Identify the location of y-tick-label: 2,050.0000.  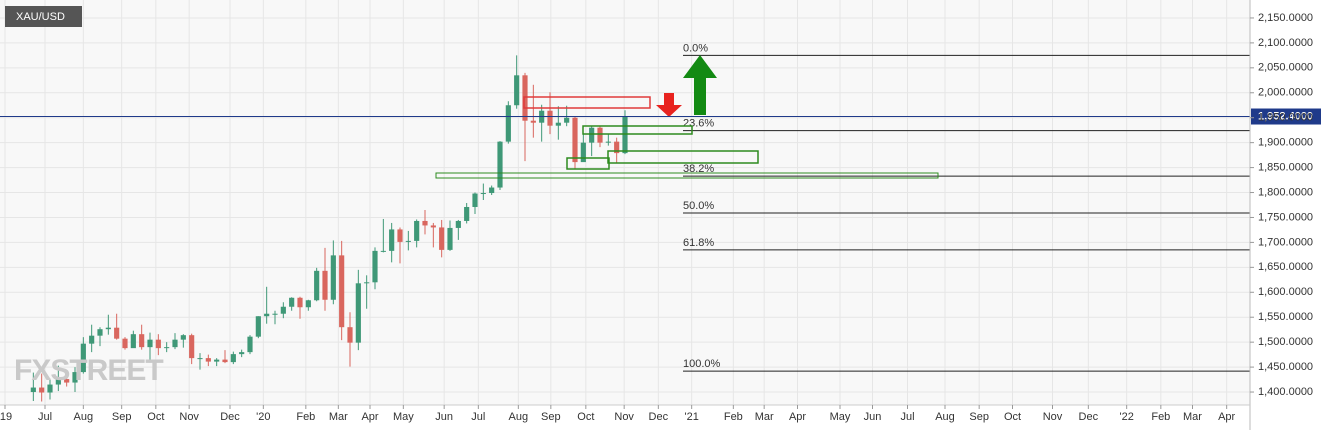
(1285, 68).